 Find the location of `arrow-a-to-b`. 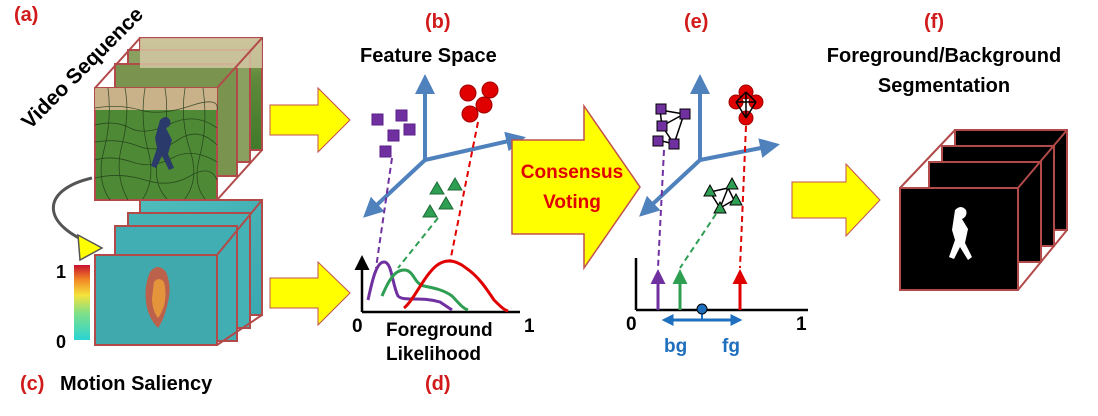

arrow-a-to-b is located at coordinates (310, 120).